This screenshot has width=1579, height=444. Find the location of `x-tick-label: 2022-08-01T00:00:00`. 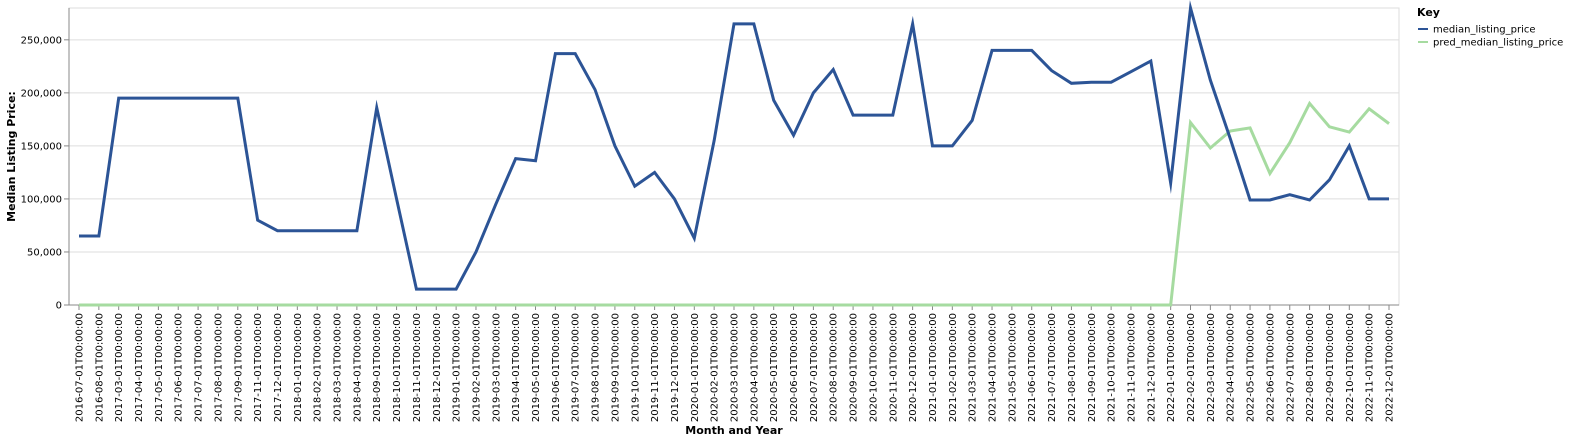

x-tick-label: 2022-08-01T00:00:00 is located at coordinates (1310, 367).